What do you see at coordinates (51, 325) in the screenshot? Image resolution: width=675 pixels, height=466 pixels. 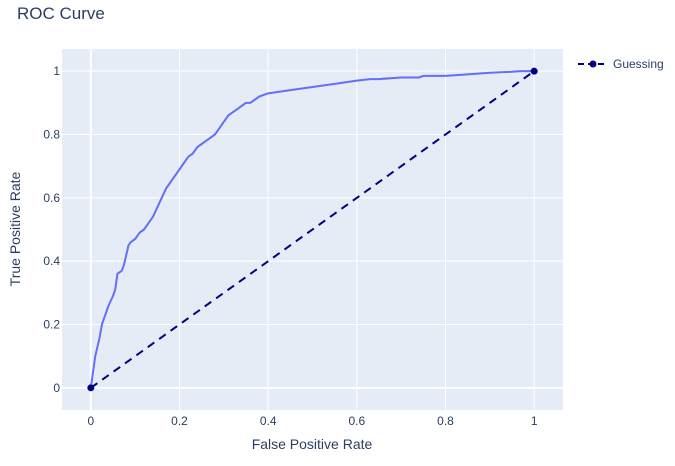 I see `y-tick-label: 0.2` at bounding box center [51, 325].